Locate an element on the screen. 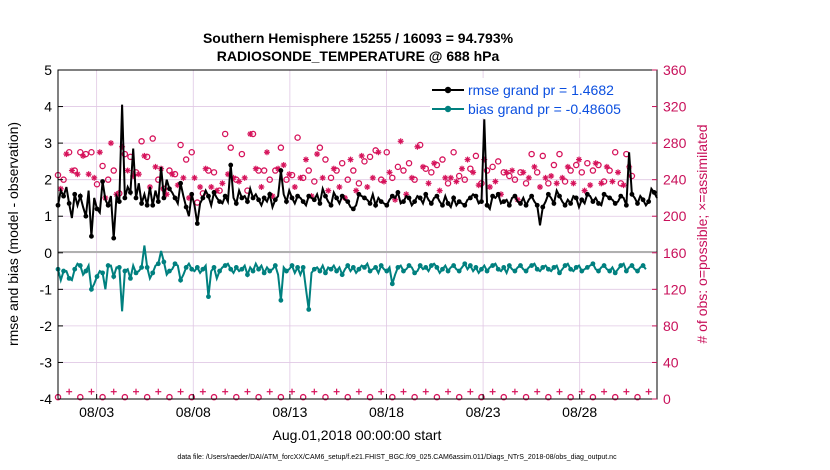  left-tick-label: -1 is located at coordinates (46, 289).